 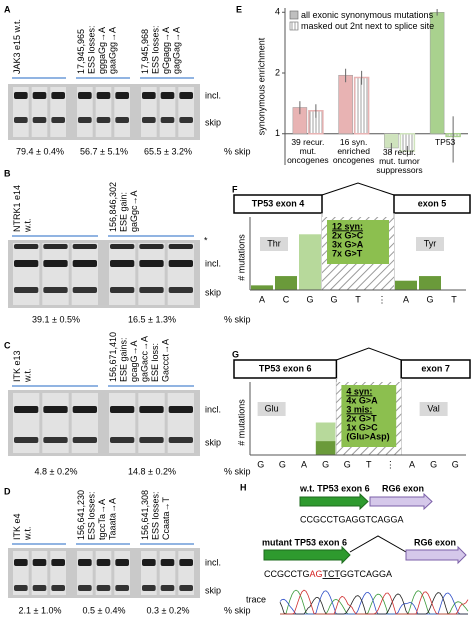 What do you see at coordinates (277, 133) in the screenshot?
I see `y-tick-label: 1` at bounding box center [277, 133].